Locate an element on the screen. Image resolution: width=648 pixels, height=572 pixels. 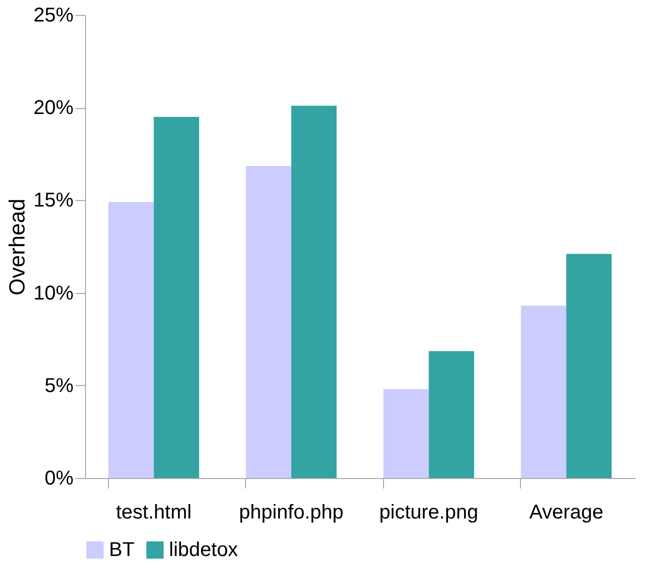
legend-label: BT is located at coordinates (122, 550).